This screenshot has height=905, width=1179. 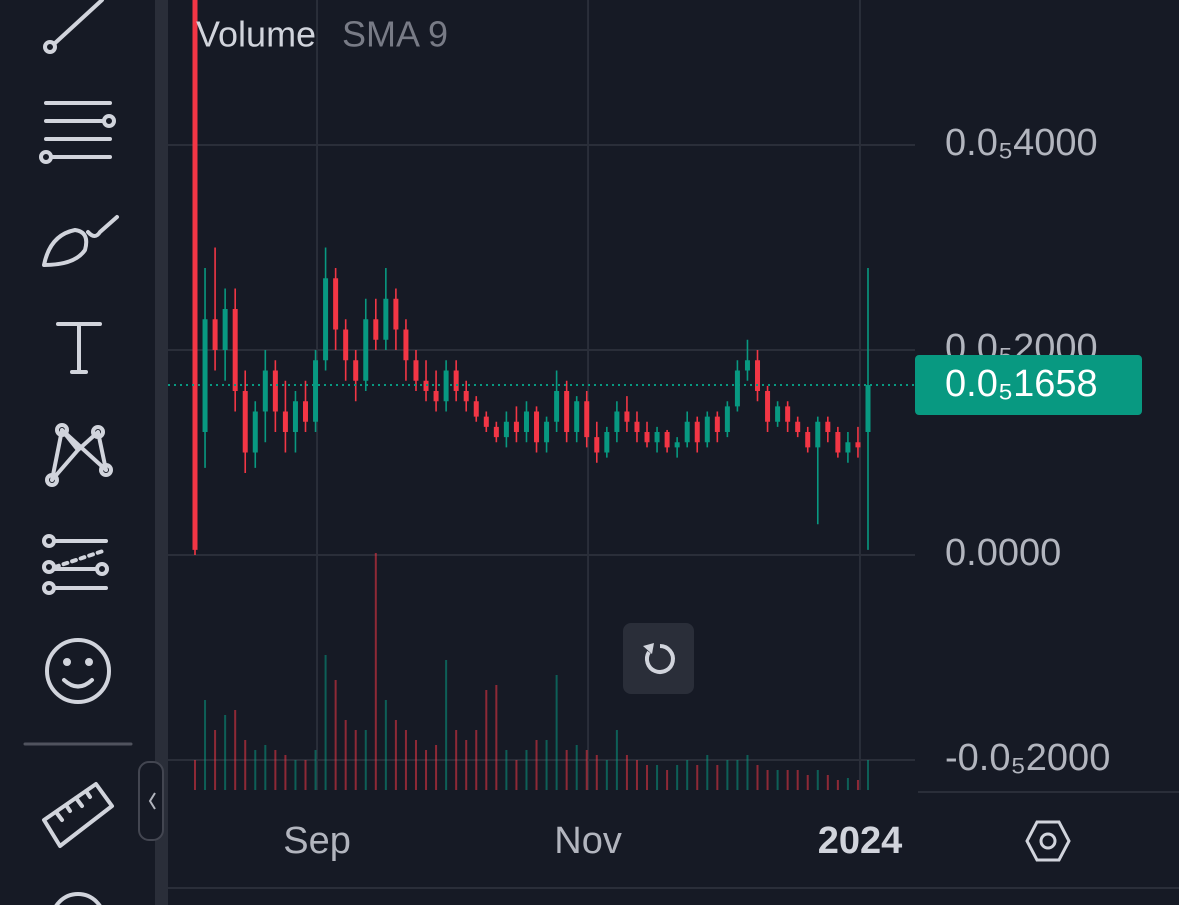 I want to click on y-tick-label: 0.0₅4000, so click(x=1021, y=143).